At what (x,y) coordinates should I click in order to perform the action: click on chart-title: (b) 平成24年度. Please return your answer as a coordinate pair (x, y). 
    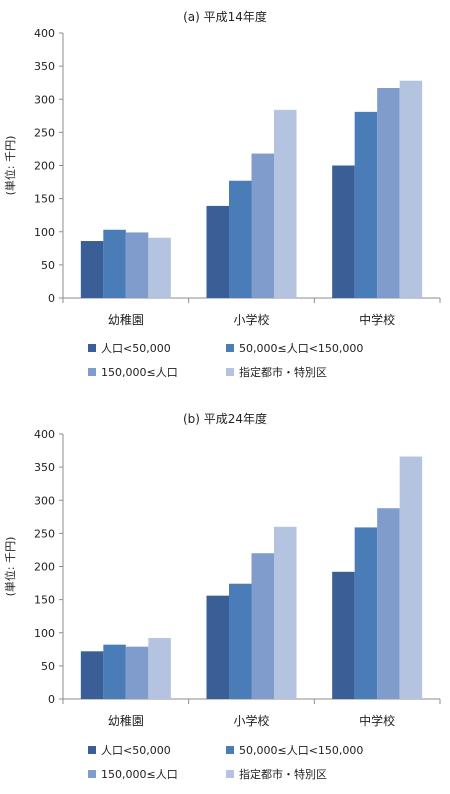
    Looking at the image, I should click on (225, 418).